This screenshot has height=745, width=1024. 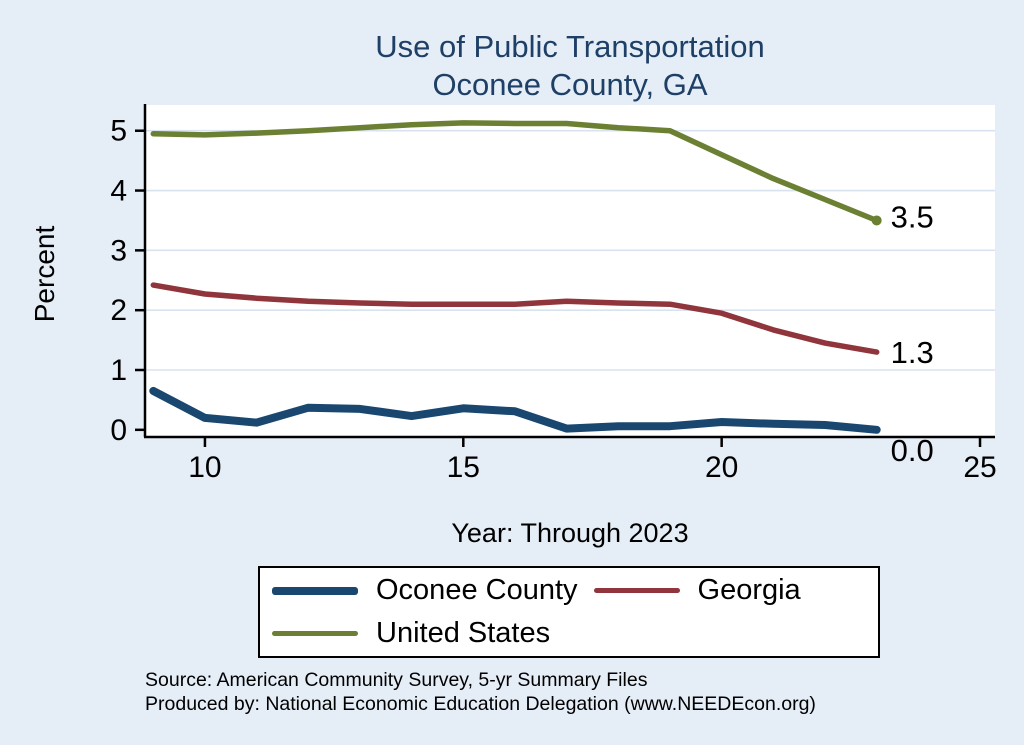 I want to click on legend-item-oconee-county: Oconee County, so click(x=433, y=590).